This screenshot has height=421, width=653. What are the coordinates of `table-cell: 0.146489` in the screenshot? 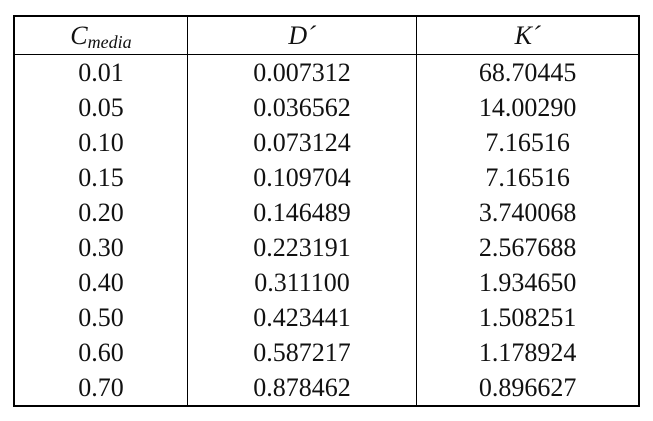 It's located at (302, 212).